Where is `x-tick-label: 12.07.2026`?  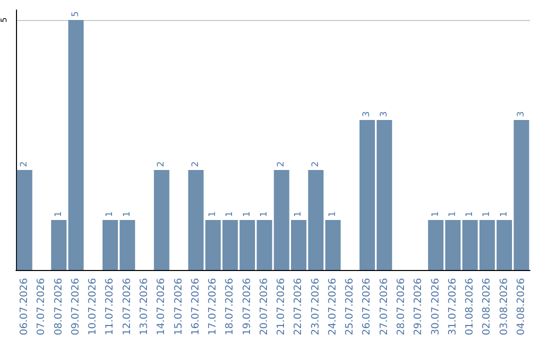
x-tick-label: 12.07.2026 is located at coordinates (127, 307).